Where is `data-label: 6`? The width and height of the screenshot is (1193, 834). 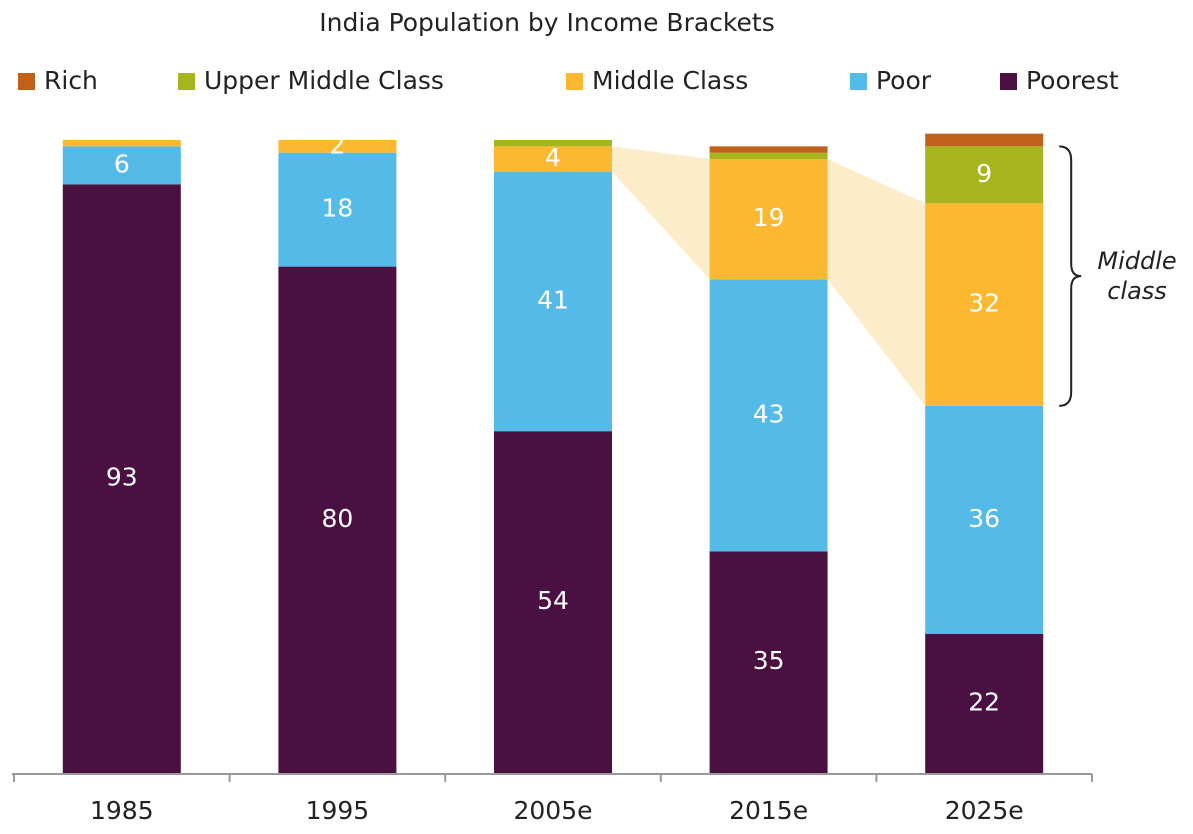
data-label: 6 is located at coordinates (122, 163).